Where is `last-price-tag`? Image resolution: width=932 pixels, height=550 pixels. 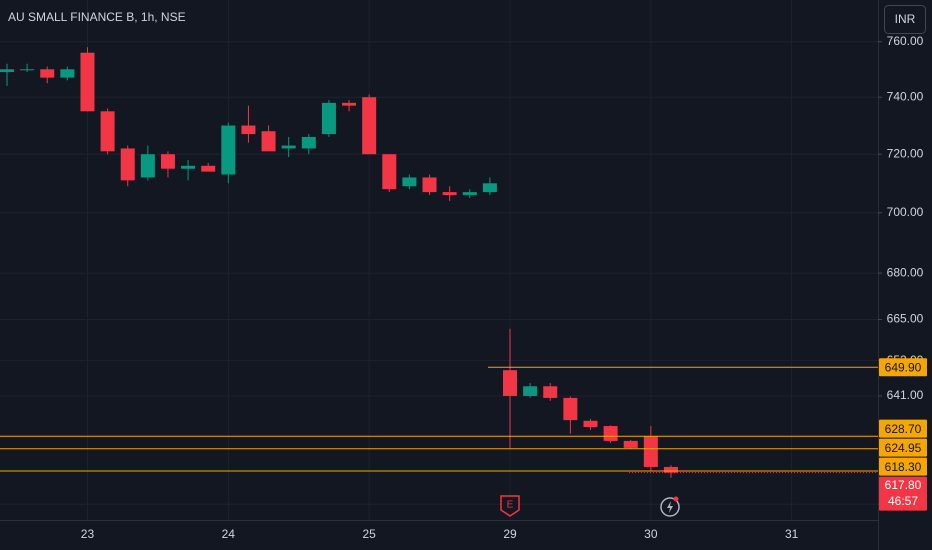
last-price-tag is located at coordinates (903, 493).